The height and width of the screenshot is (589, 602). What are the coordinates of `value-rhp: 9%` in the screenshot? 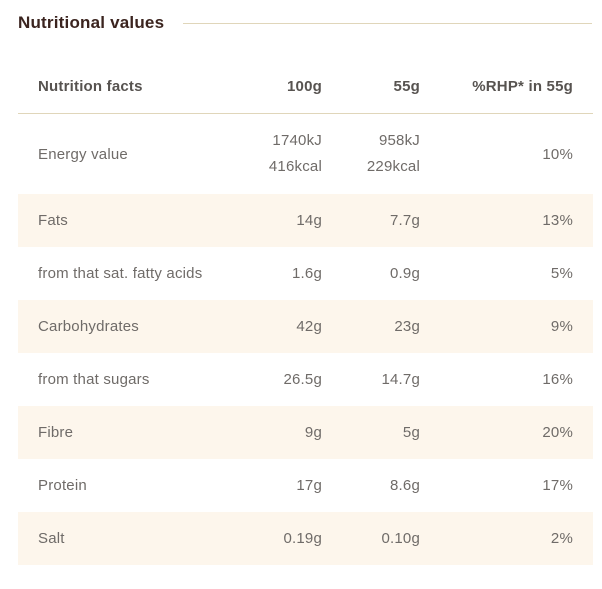 It's located at (561, 326).